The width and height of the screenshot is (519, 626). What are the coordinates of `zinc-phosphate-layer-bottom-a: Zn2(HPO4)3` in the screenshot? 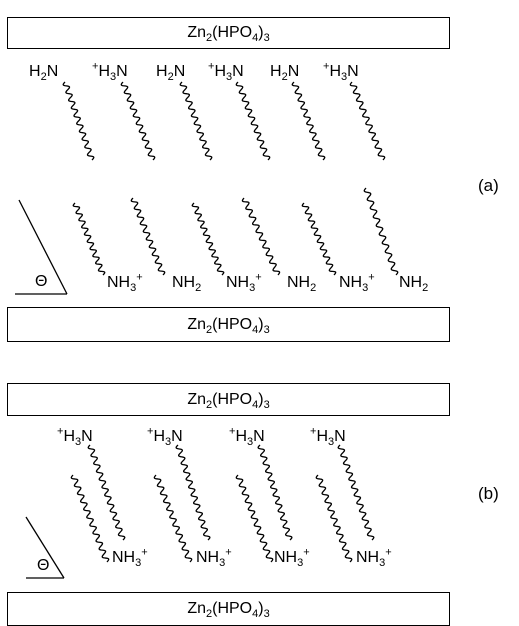 It's located at (228, 324).